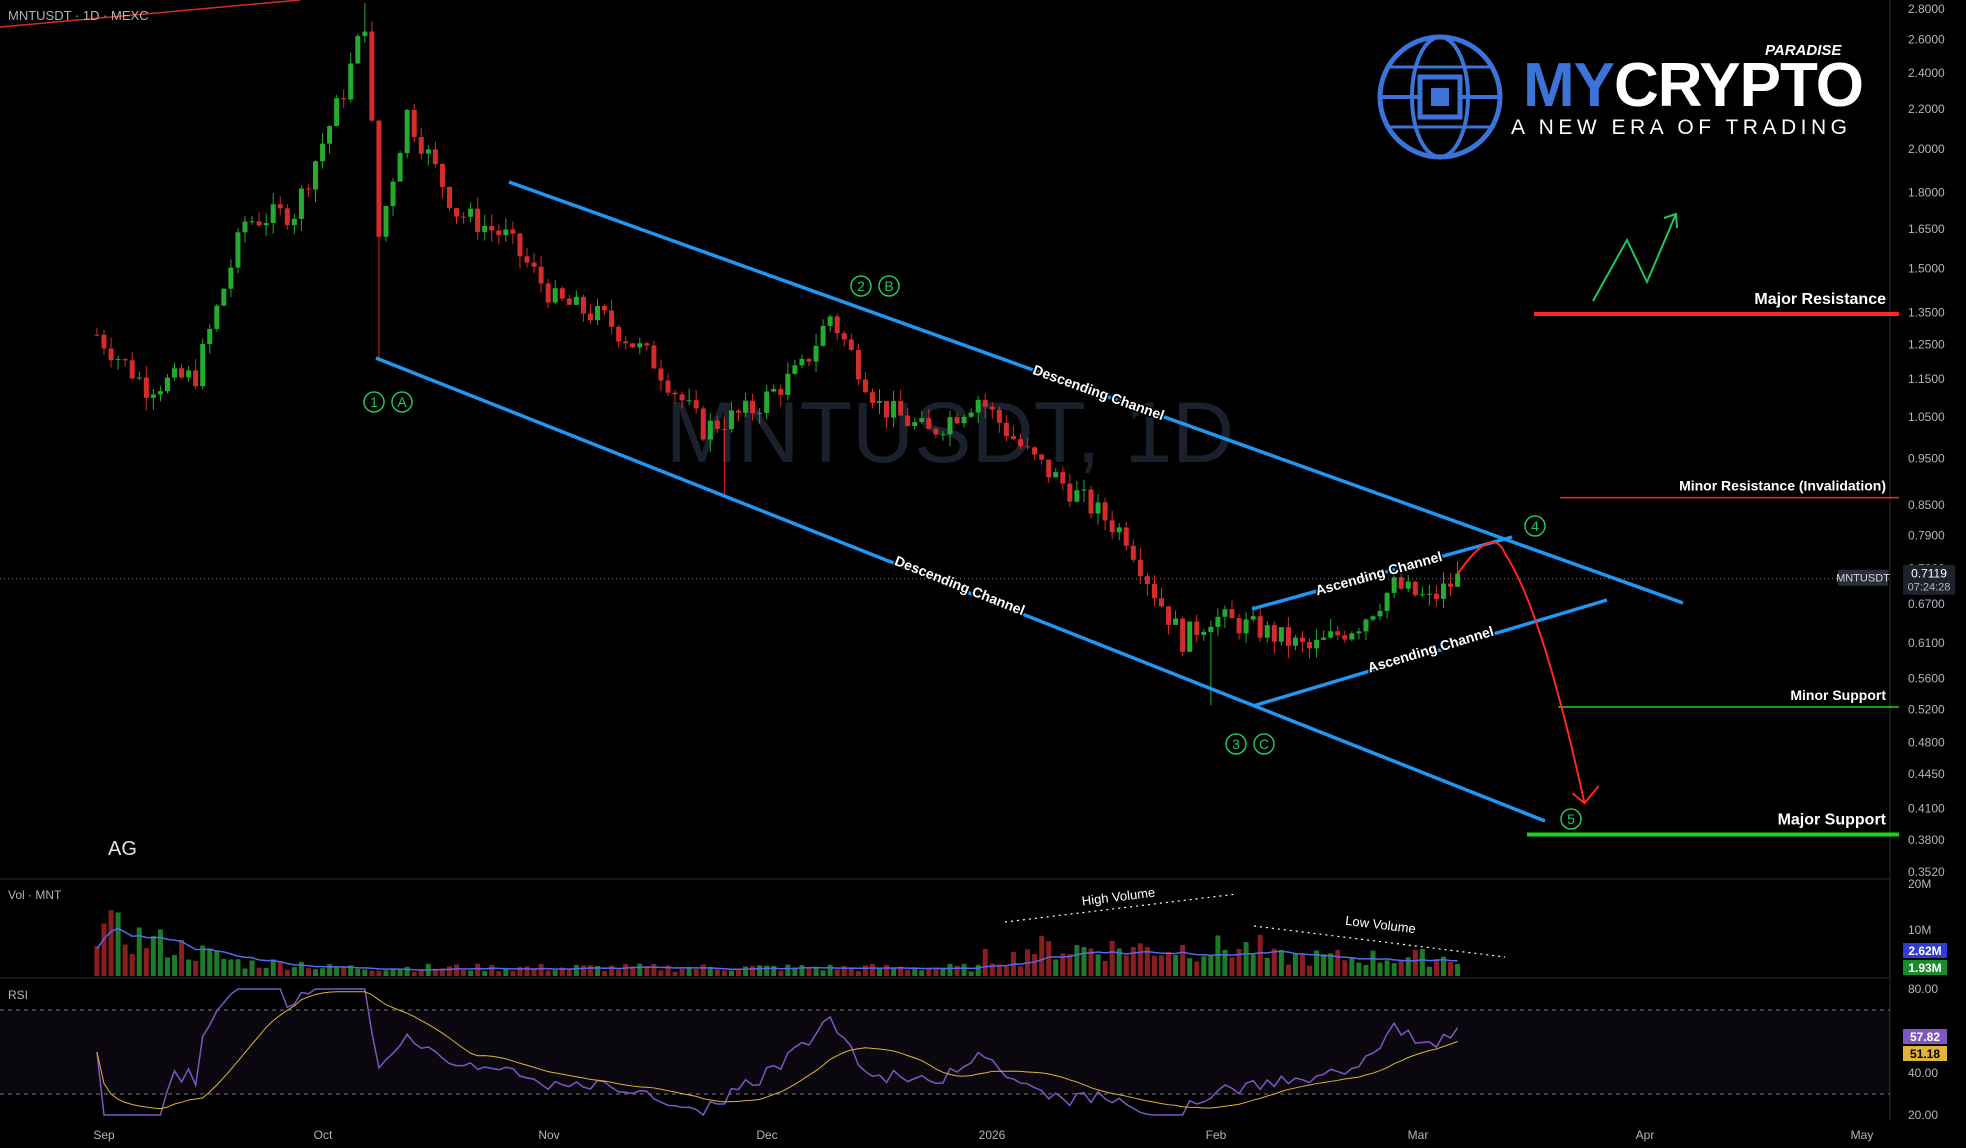 This screenshot has height=1148, width=1966. I want to click on wave-label: 1, so click(374, 402).